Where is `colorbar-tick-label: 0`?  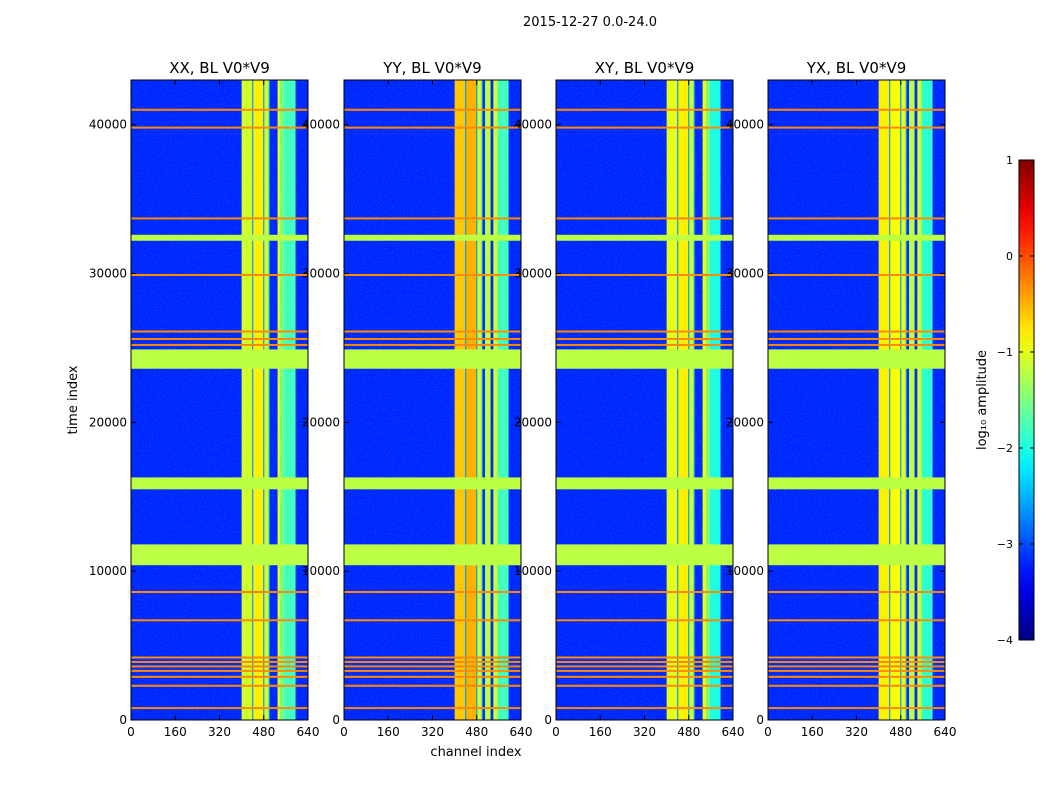
colorbar-tick-label: 0 is located at coordinates (1009, 256).